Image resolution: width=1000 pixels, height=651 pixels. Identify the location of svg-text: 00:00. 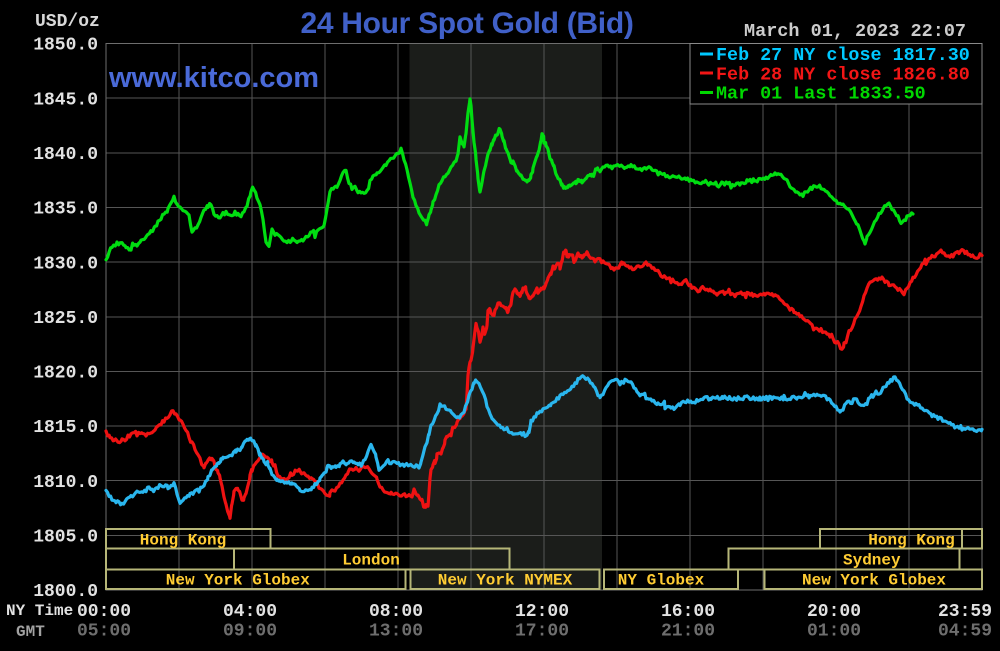
(104, 612).